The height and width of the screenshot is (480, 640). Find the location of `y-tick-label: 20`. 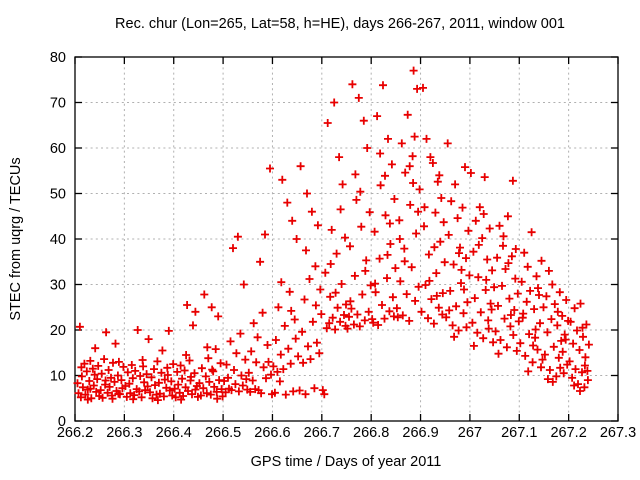

y-tick-label: 20 is located at coordinates (58, 331).